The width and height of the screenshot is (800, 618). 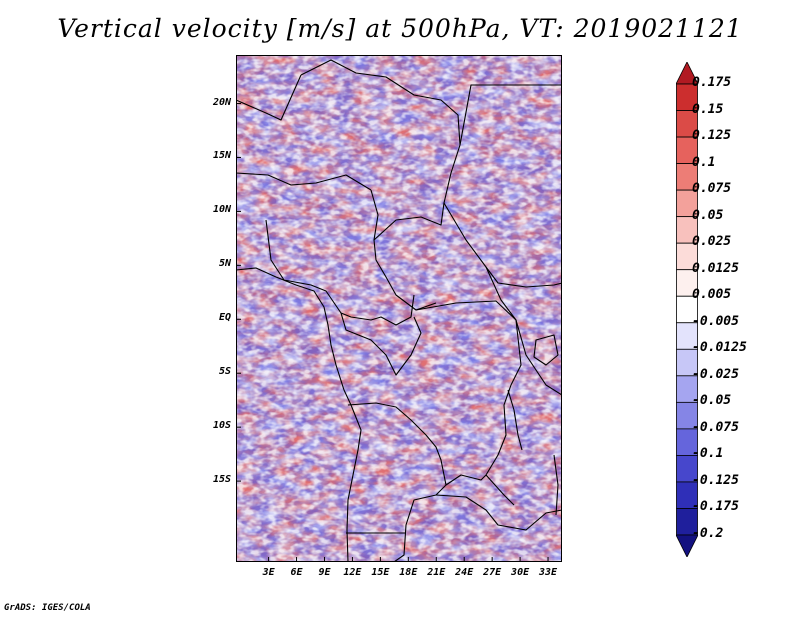 I want to click on colorbar, so click(x=687, y=309).